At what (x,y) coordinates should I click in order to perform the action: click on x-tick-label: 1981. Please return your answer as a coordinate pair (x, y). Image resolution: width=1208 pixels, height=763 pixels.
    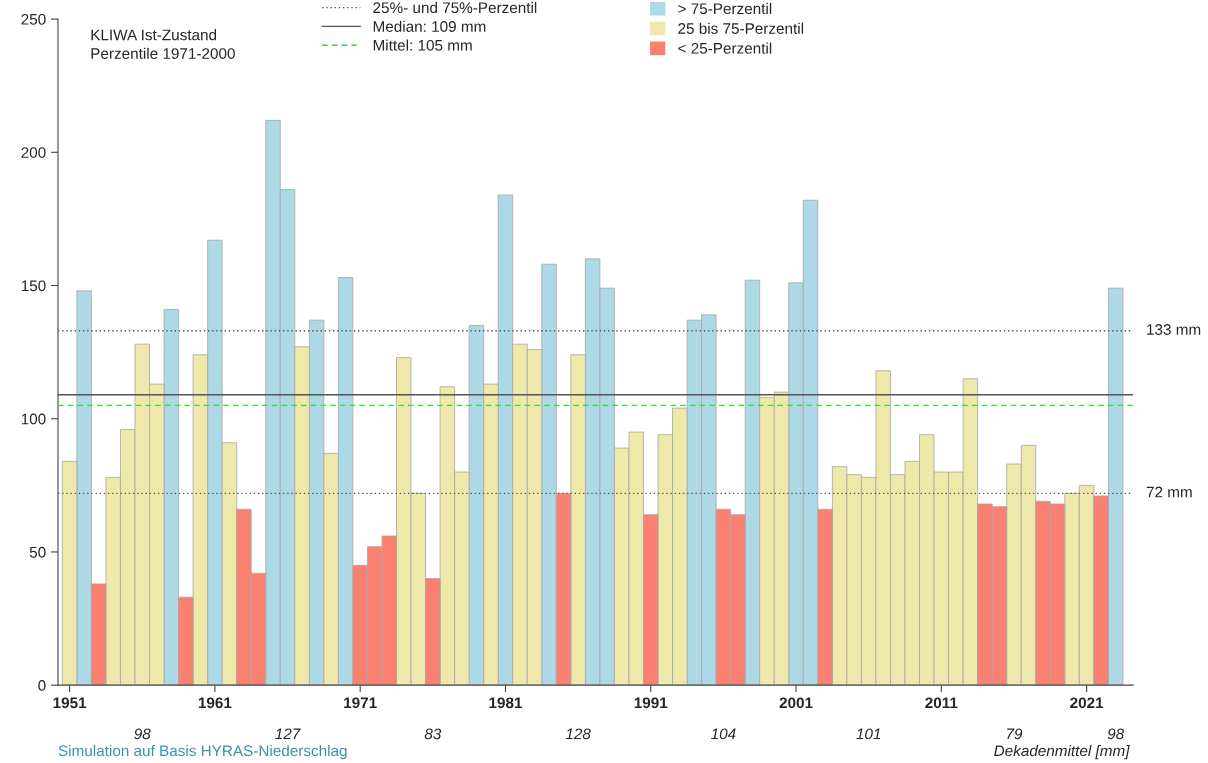
    Looking at the image, I should click on (506, 703).